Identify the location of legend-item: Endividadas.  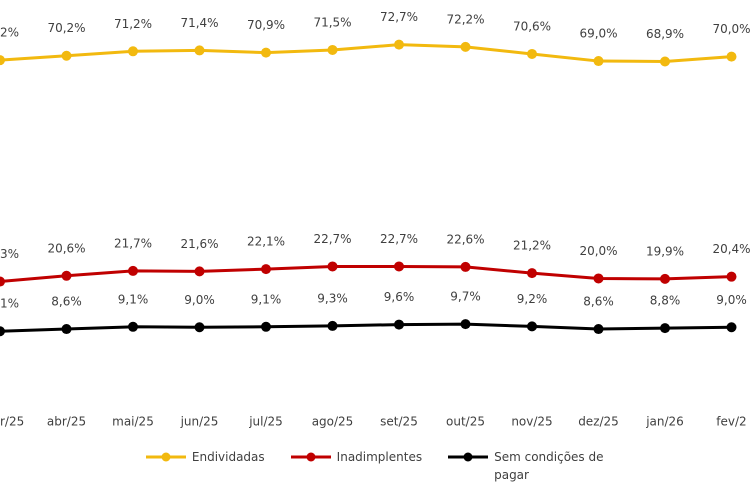
(205, 466).